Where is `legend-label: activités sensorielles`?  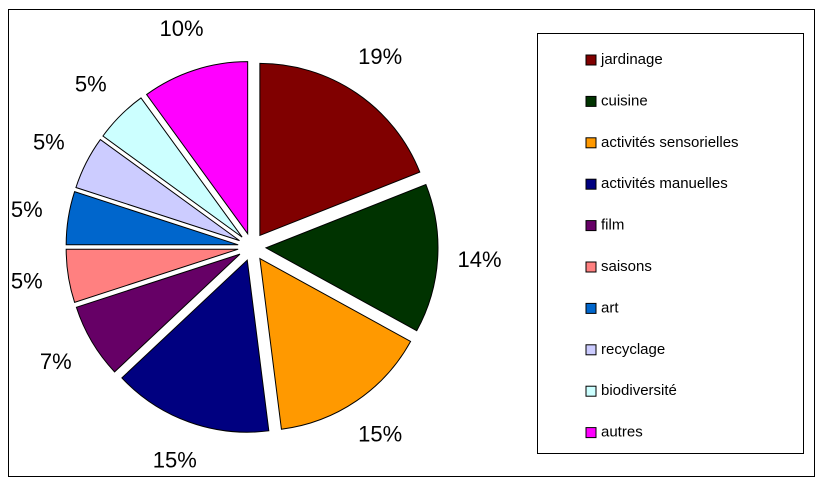 legend-label: activités sensorielles is located at coordinates (670, 142).